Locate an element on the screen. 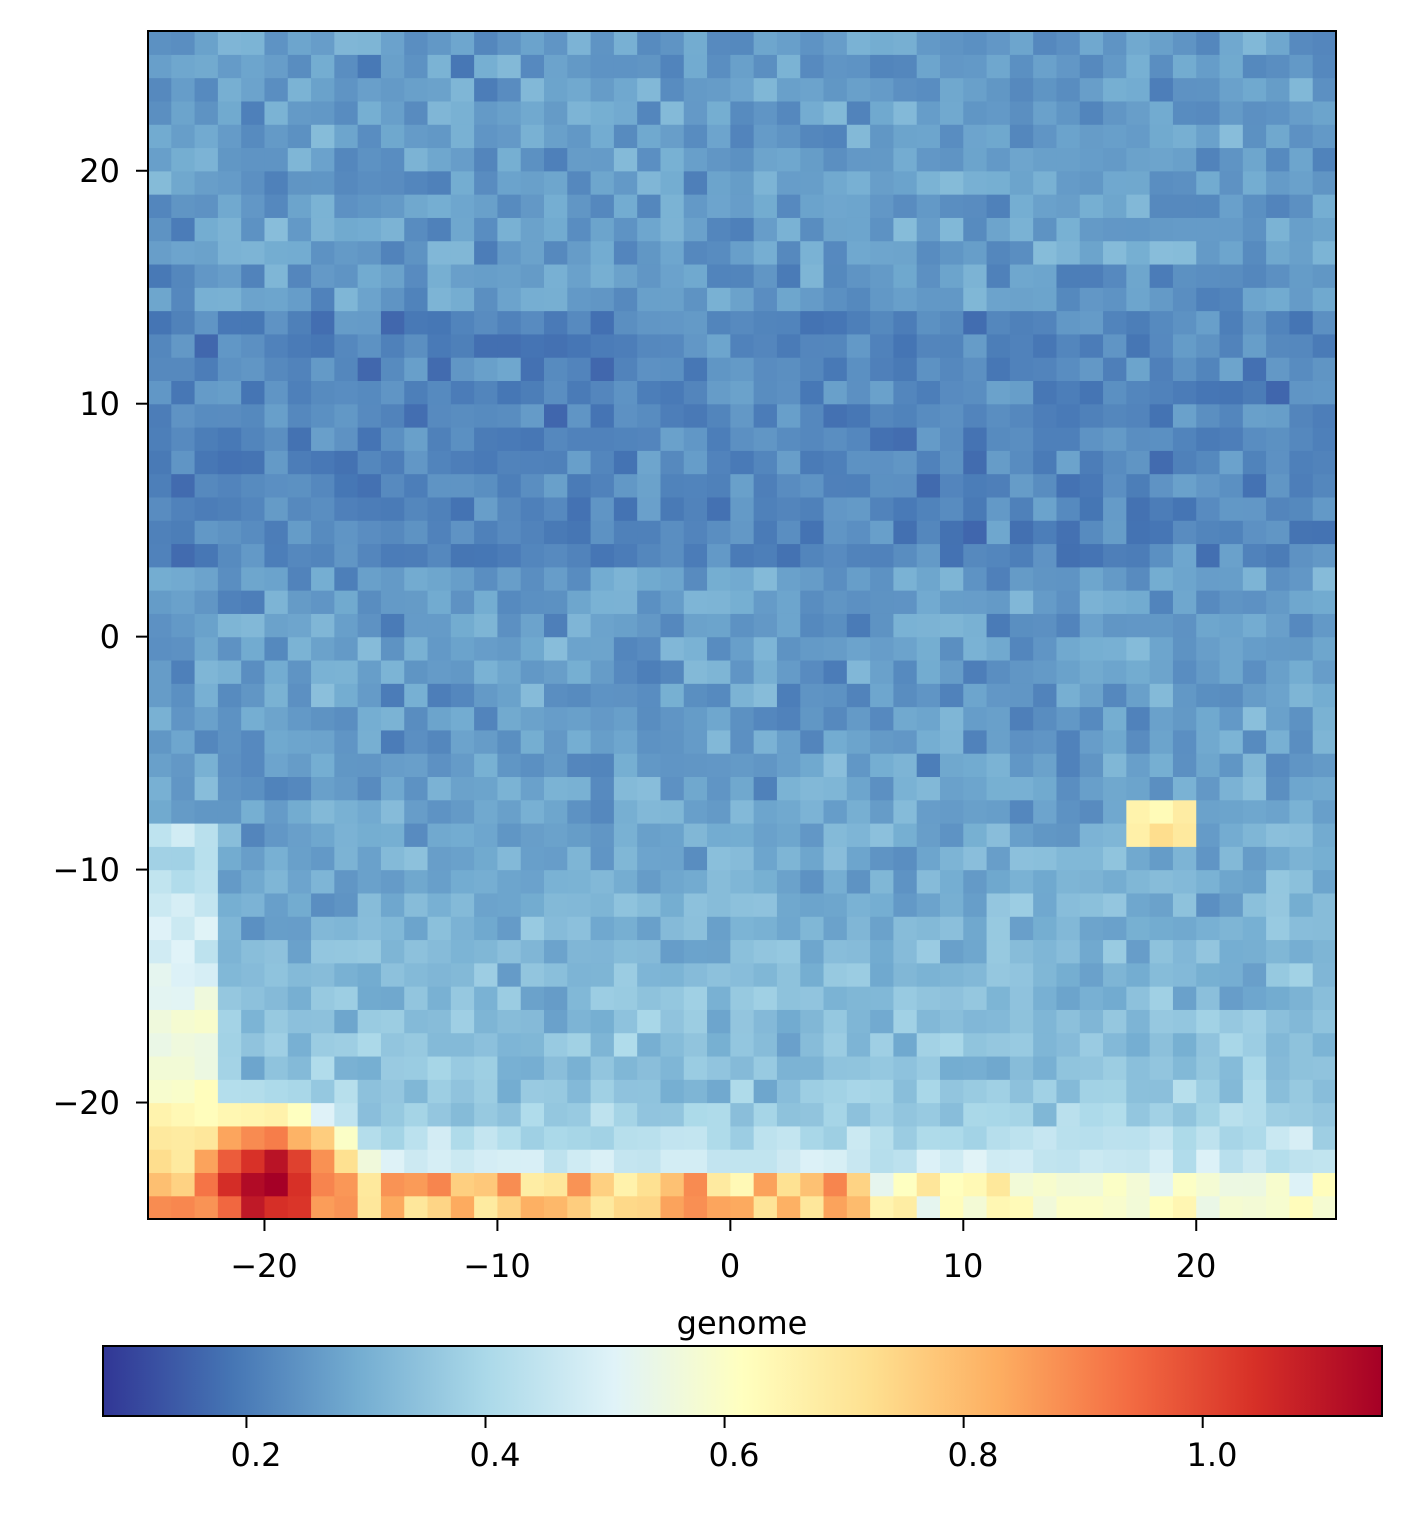 The height and width of the screenshot is (1515, 1410). colorbar-tick-label: 0.2 is located at coordinates (256, 1455).